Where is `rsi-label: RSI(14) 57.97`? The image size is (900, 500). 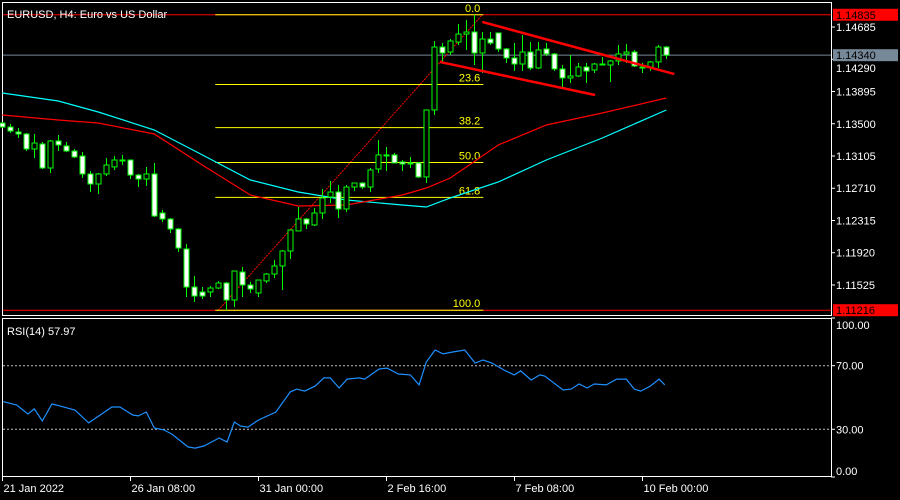 rsi-label: RSI(14) 57.97 is located at coordinates (41, 332).